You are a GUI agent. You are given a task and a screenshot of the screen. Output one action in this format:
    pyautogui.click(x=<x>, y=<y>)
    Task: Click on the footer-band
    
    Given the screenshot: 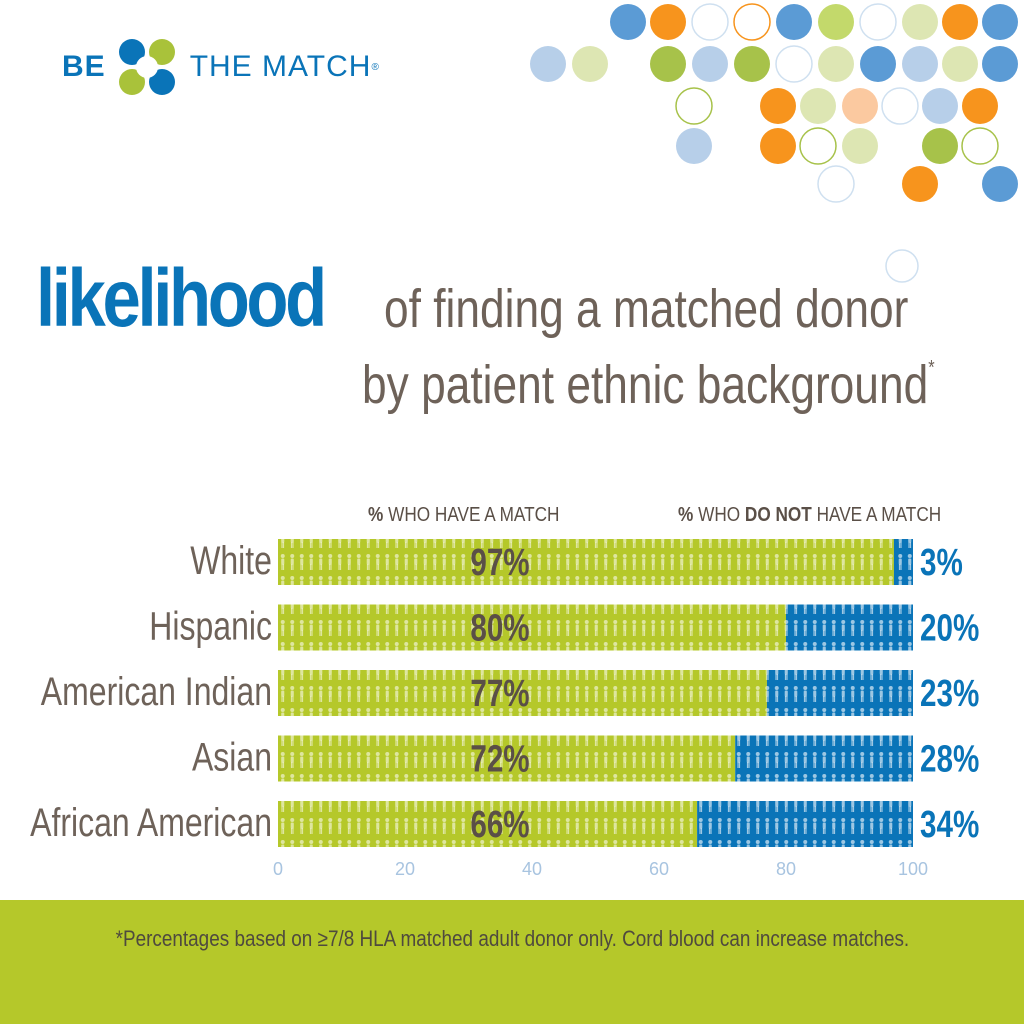 What is the action you would take?
    pyautogui.click(x=512, y=962)
    